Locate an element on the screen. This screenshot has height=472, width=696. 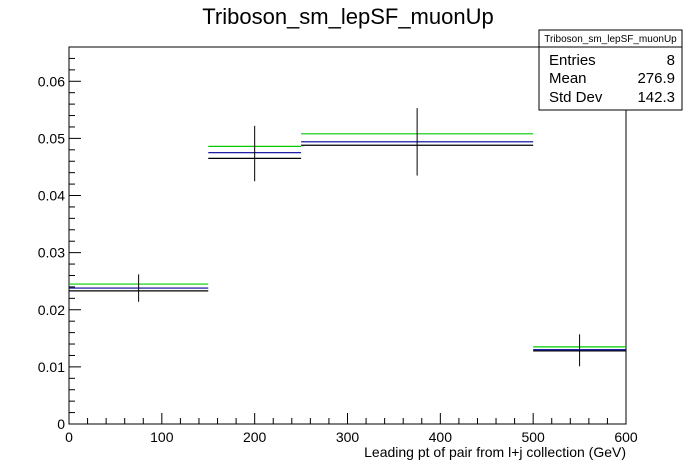
stats-entries-value: 8 is located at coordinates (671, 60).